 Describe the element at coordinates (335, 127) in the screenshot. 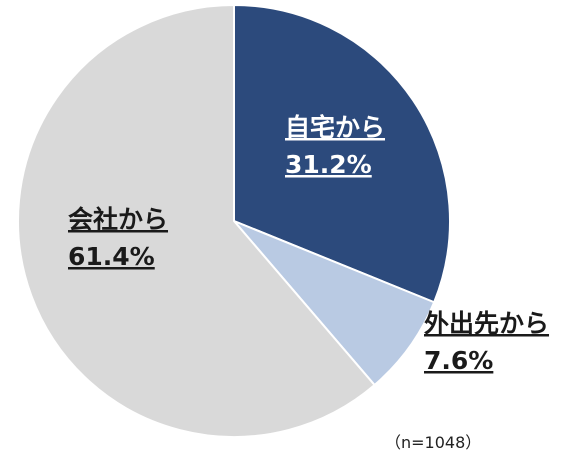

I see `slice-label: 自宅から` at that location.